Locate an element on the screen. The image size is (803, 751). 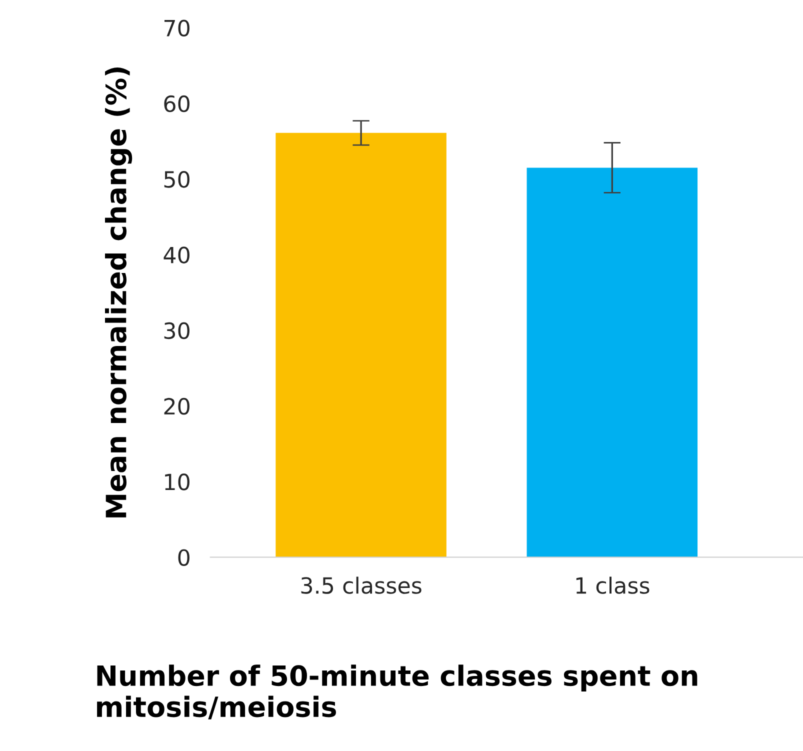
x-axis-title: Number of 50-minute classes spent on mitosis/meiosis is located at coordinates (397, 692).